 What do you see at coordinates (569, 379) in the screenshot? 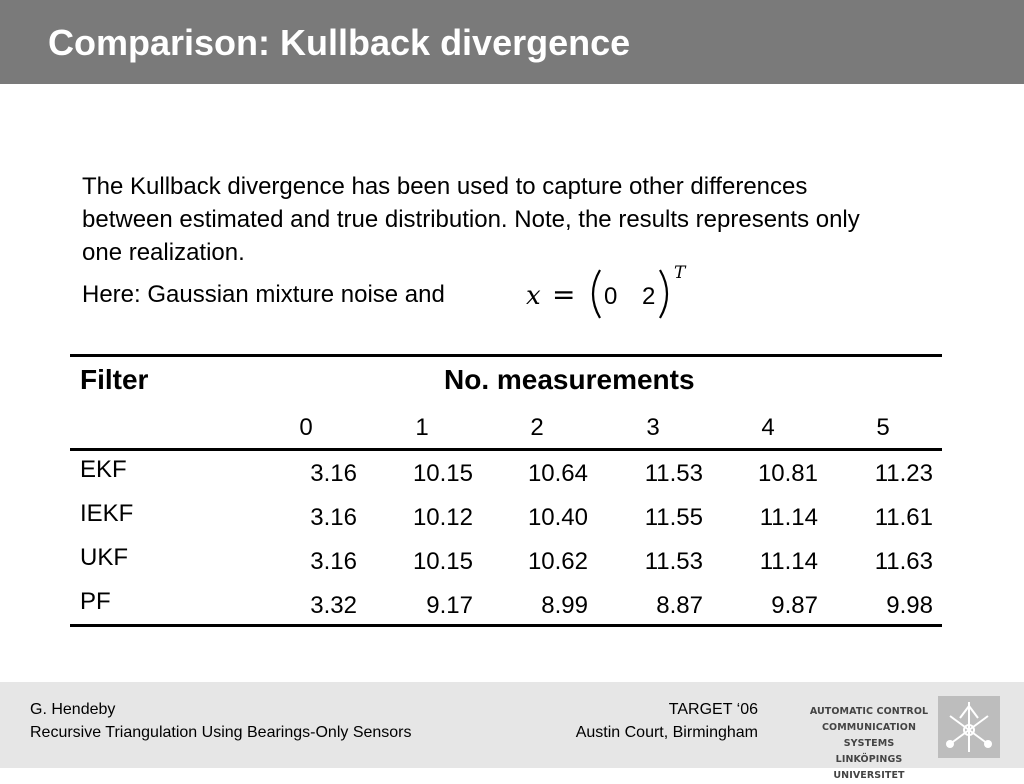
I see `measurements-header: No. measurements` at bounding box center [569, 379].